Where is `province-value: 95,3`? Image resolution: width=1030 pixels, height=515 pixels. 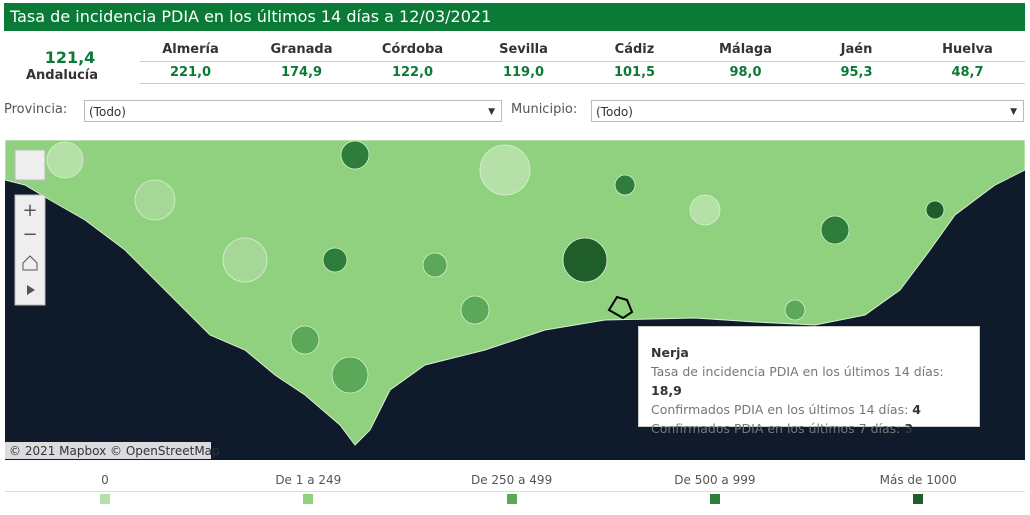 province-value: 95,3 is located at coordinates (856, 72).